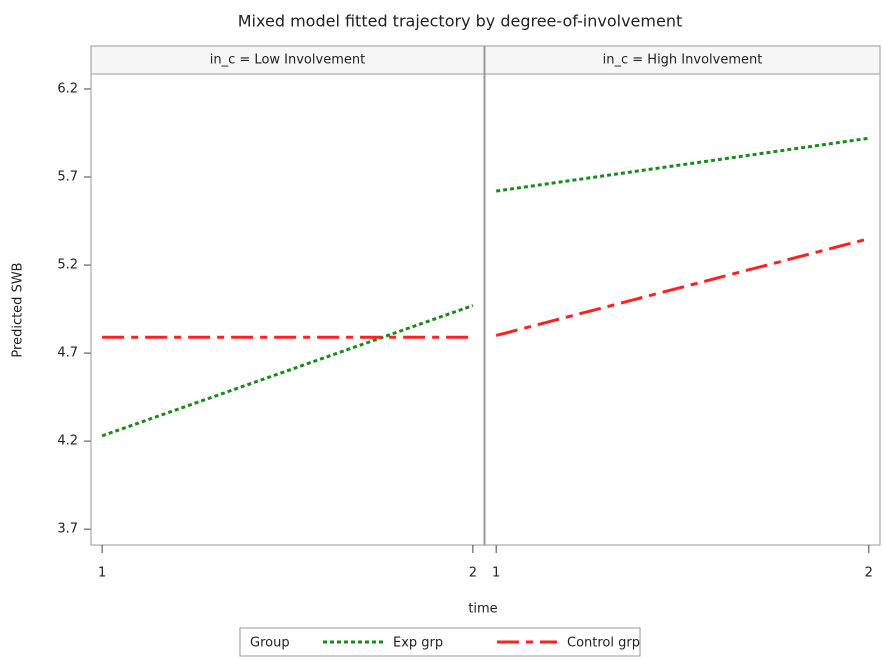  What do you see at coordinates (67, 265) in the screenshot?
I see `y-tick-label: 5.2` at bounding box center [67, 265].